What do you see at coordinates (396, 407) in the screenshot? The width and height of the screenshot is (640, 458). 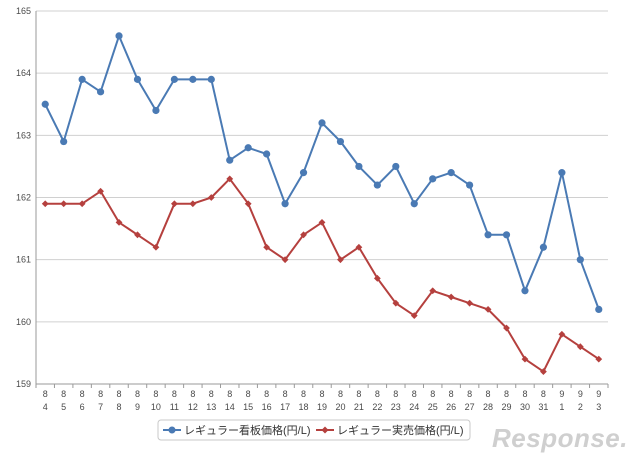 I see `x-tick-label-day: 23` at bounding box center [396, 407].